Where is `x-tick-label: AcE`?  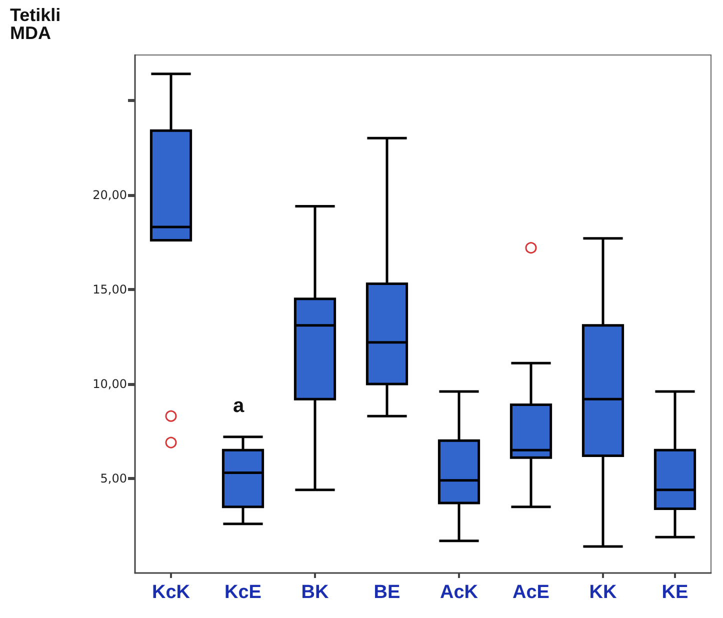
x-tick-label: AcE is located at coordinates (531, 592).